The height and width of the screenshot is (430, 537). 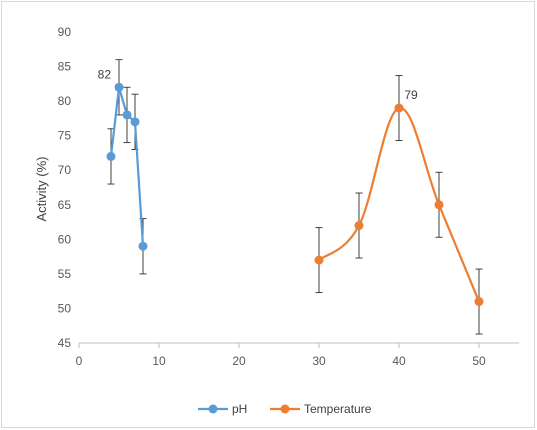 I want to click on legend: pH Temperature, so click(x=285, y=409).